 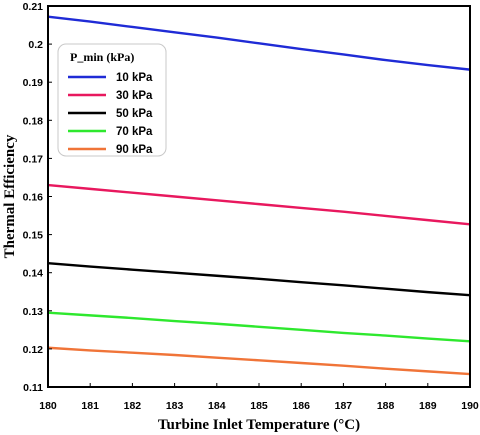 What do you see at coordinates (33, 7) in the screenshot?
I see `y-tick-label: 0.21` at bounding box center [33, 7].